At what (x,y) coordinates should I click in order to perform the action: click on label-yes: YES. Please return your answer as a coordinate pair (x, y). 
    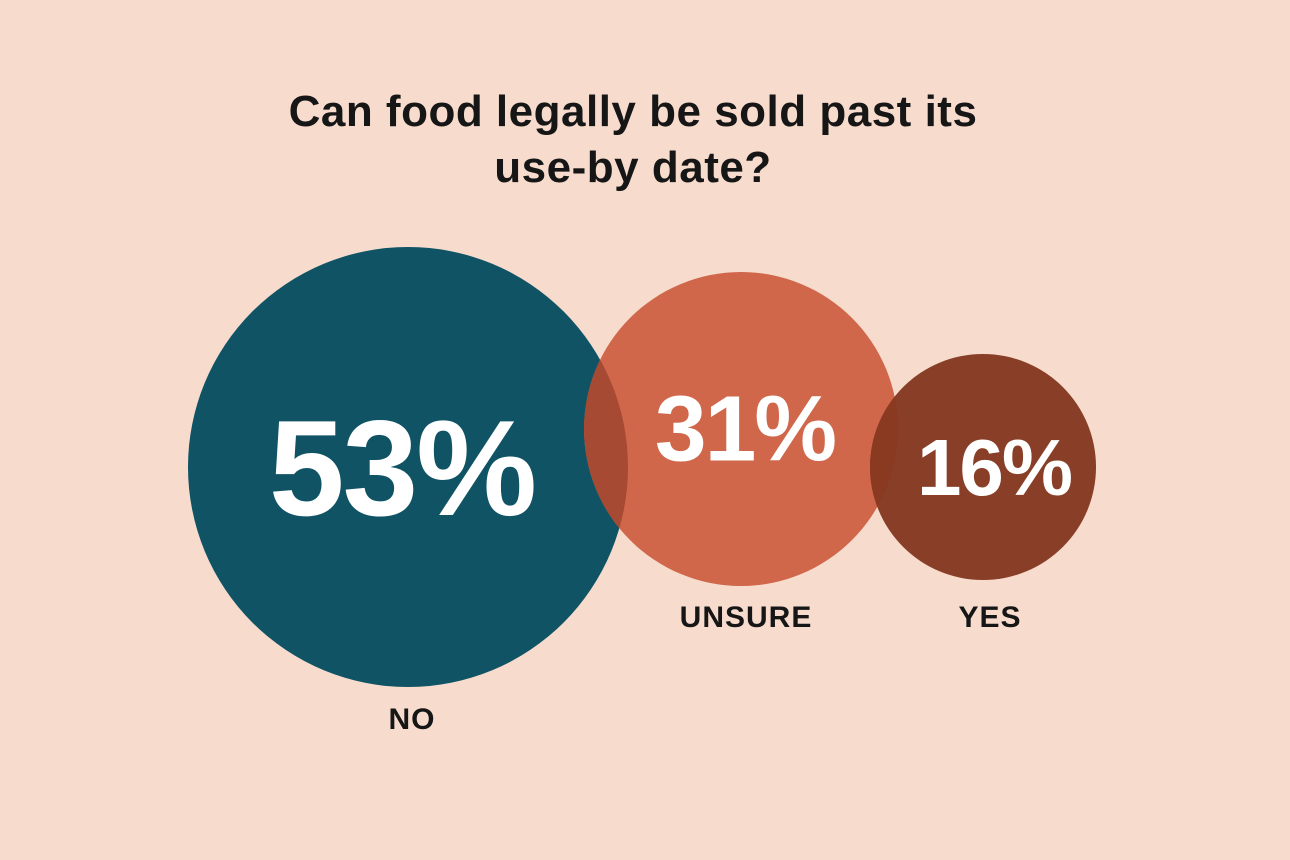
    Looking at the image, I should click on (990, 617).